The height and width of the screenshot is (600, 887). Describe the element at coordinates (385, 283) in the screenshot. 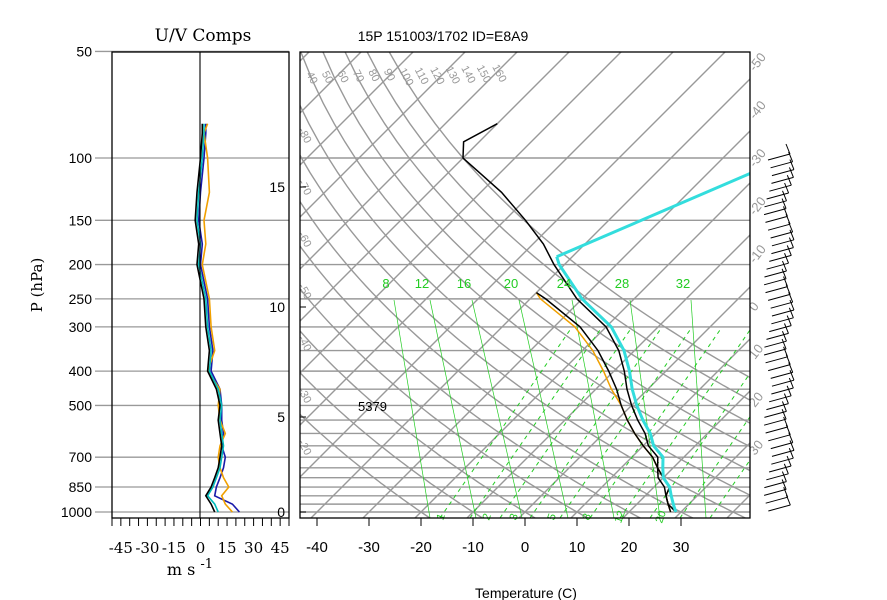

I see `mixing-label: 8` at that location.